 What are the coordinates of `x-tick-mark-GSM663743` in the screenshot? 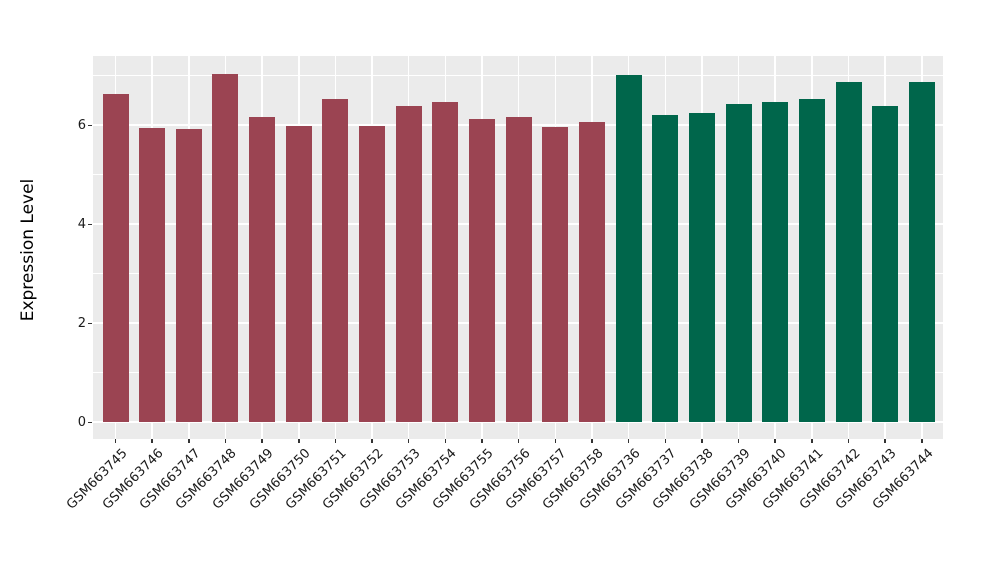 It's located at (885, 441).